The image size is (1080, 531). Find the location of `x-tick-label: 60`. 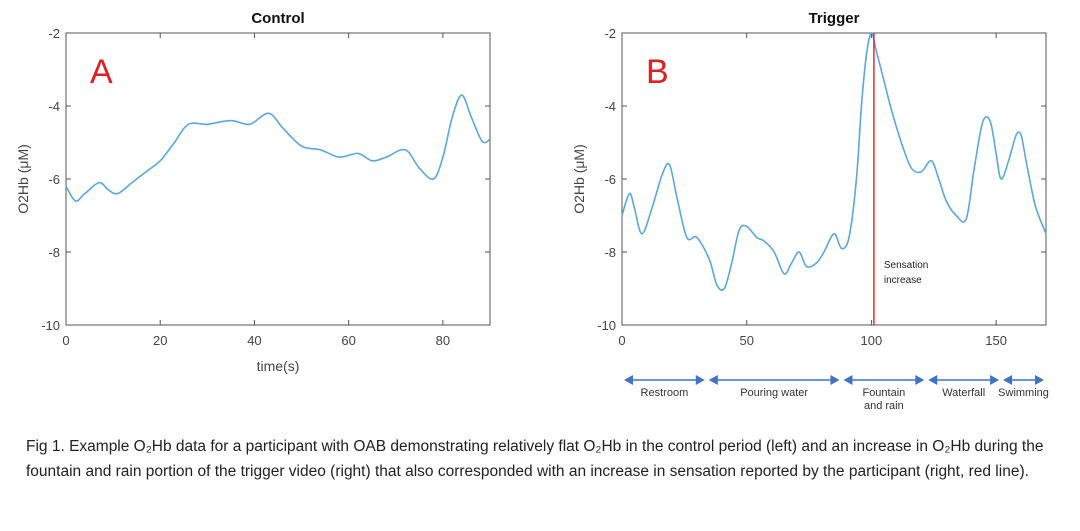

x-tick-label: 60 is located at coordinates (348, 340).